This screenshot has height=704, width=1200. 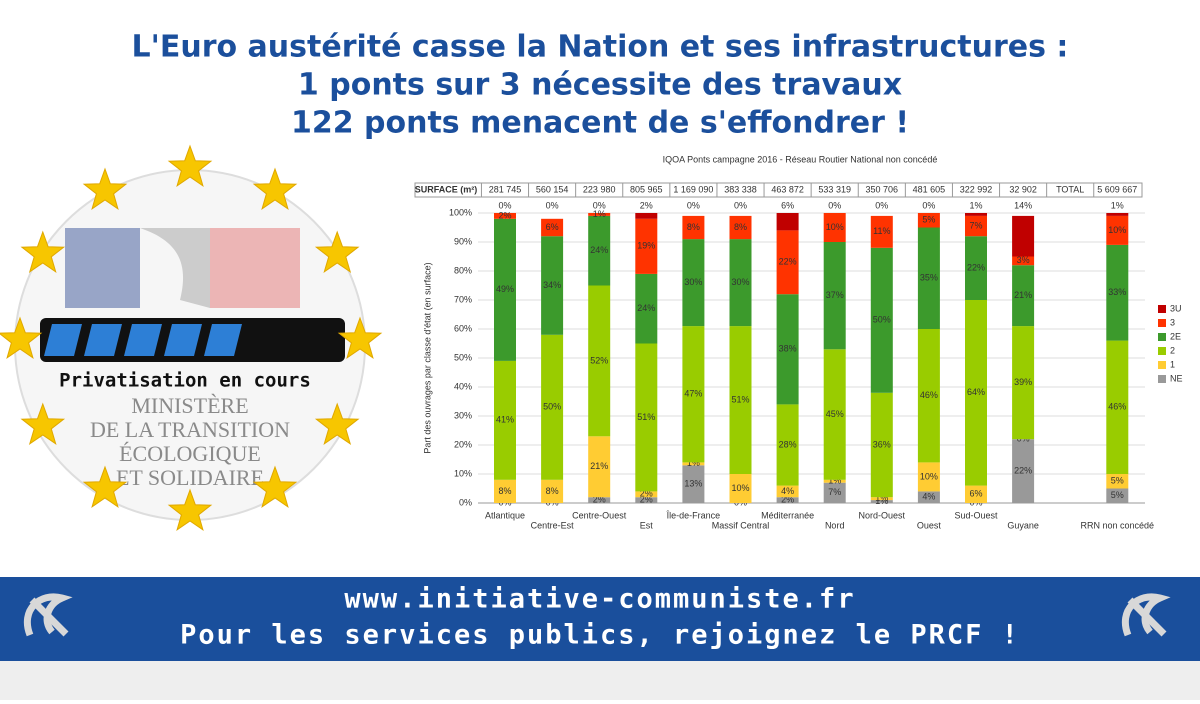 What do you see at coordinates (463, 444) in the screenshot?
I see `y-tick-label: 20%` at bounding box center [463, 444].